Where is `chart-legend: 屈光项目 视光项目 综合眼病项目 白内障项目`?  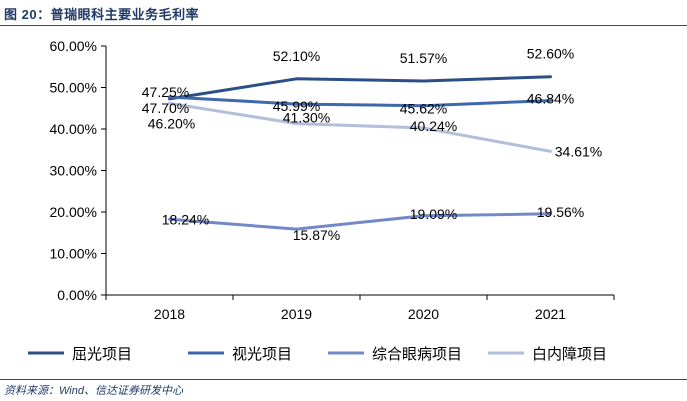 chart-legend: 屈光项目 视光项目 综合眼病项目 白内障项目 is located at coordinates (317, 354).